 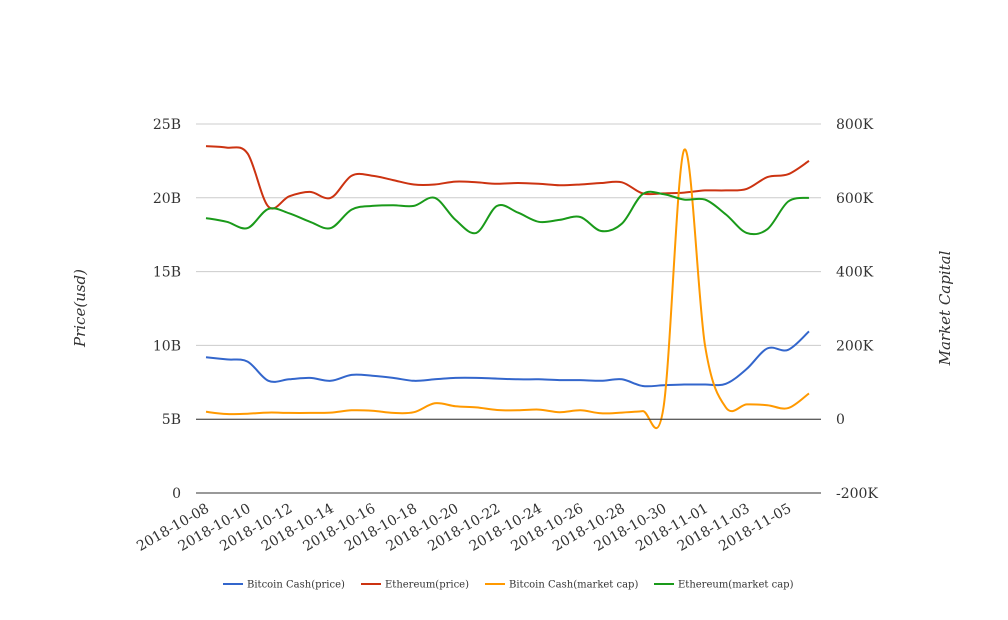 I want to click on y-right-tick-label: 200K, so click(x=855, y=346).